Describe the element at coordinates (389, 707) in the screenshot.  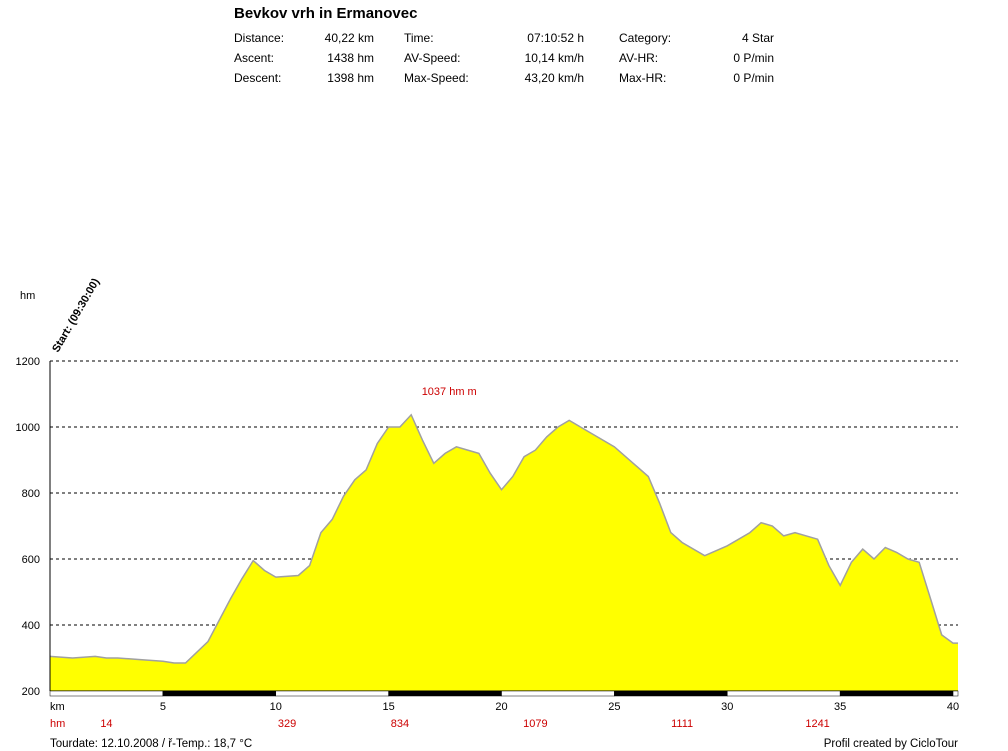
I see `x-tick-label: 15` at that location.